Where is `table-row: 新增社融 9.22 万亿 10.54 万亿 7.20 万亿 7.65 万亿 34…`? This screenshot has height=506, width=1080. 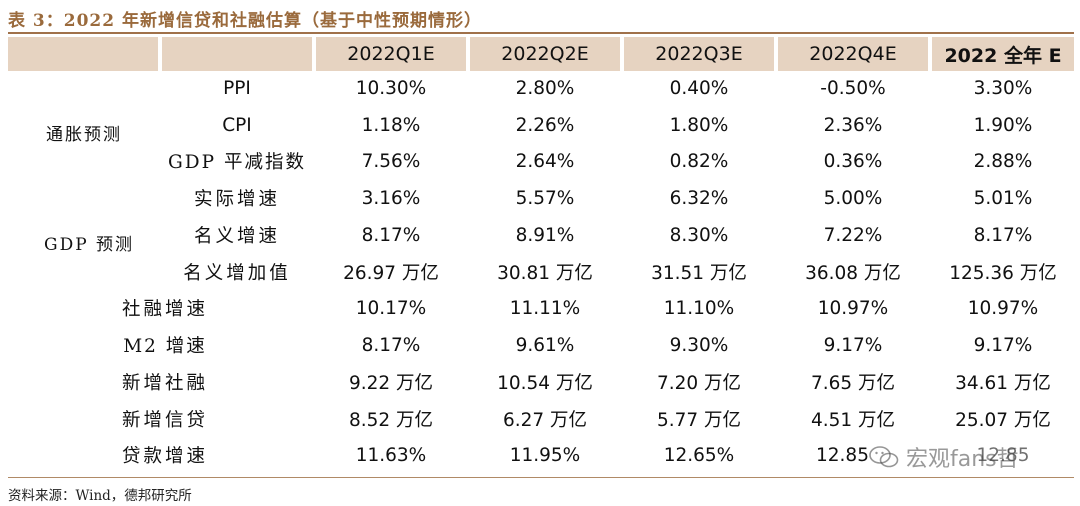 table-row: 新增社融 9.22 万亿 10.54 万亿 7.20 万亿 7.65 万亿 34… is located at coordinates (540, 382).